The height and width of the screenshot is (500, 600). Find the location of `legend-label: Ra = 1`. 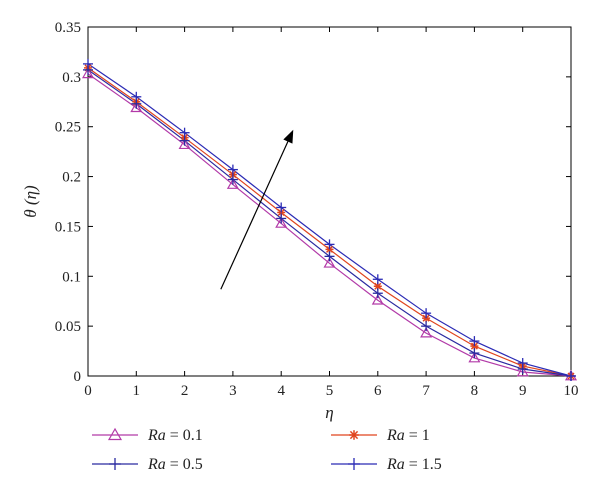

legend-label: Ra = 1 is located at coordinates (408, 435).